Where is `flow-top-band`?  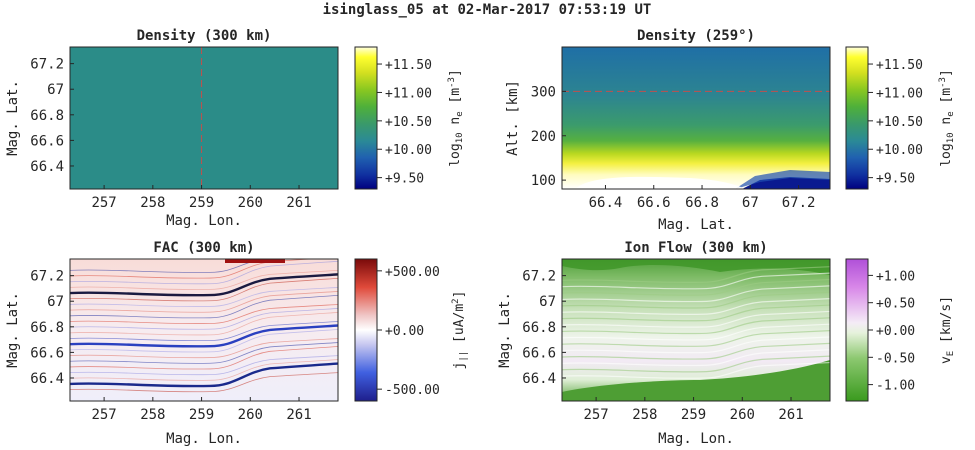
flow-top-band is located at coordinates (696, 267).